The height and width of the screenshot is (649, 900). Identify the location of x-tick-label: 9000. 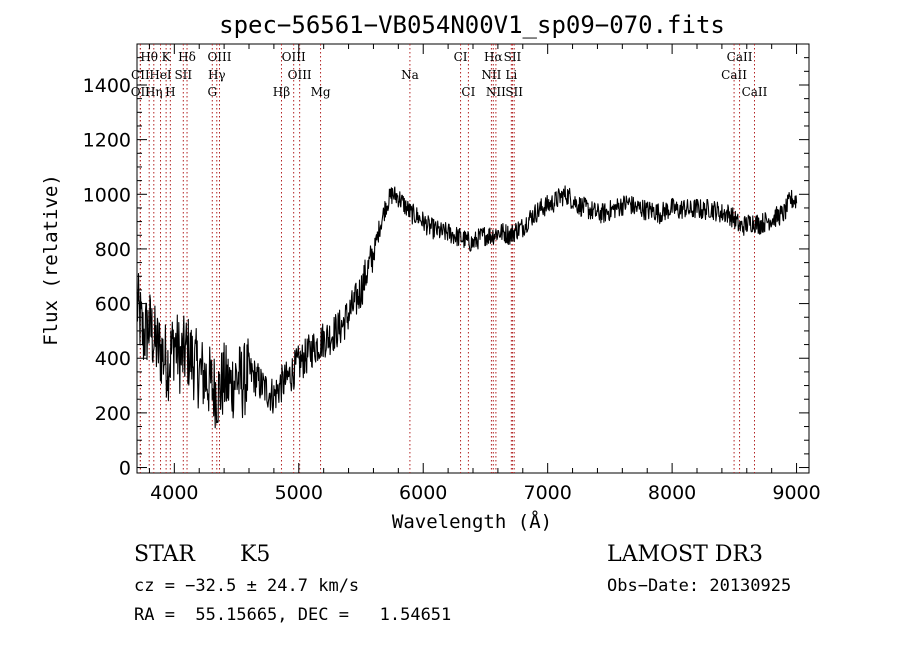
(796, 493).